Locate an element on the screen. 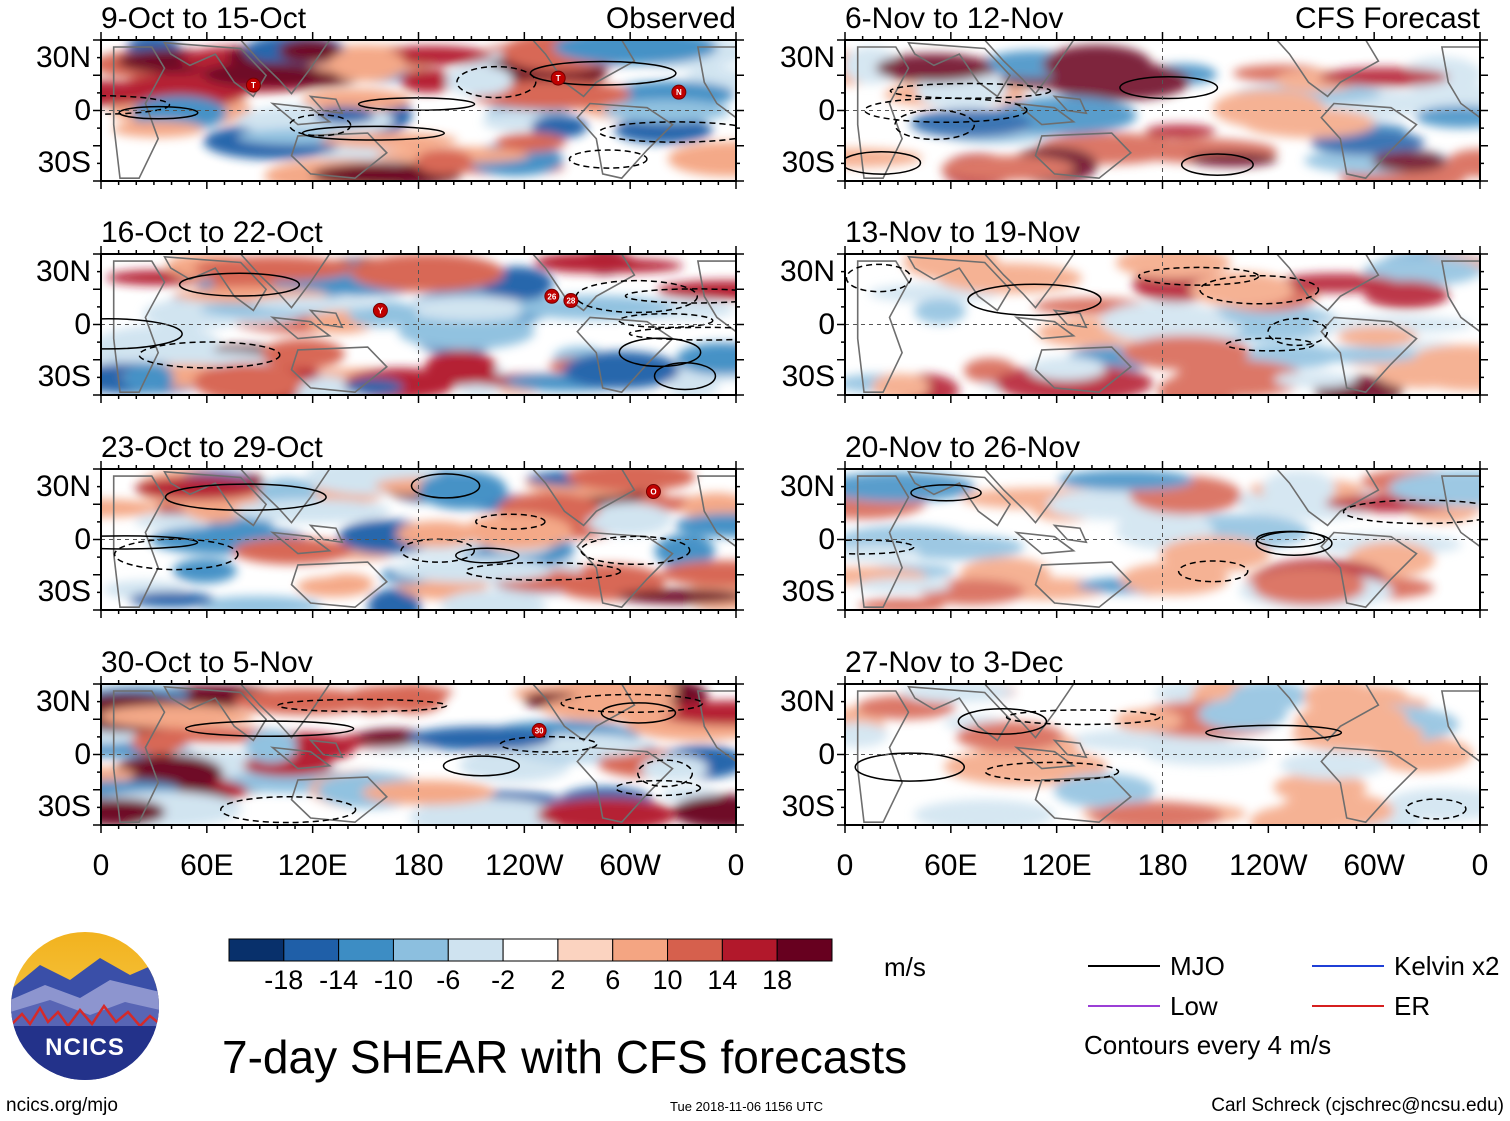 This screenshot has width=1510, height=1121. storm-label: 28 is located at coordinates (570, 301).